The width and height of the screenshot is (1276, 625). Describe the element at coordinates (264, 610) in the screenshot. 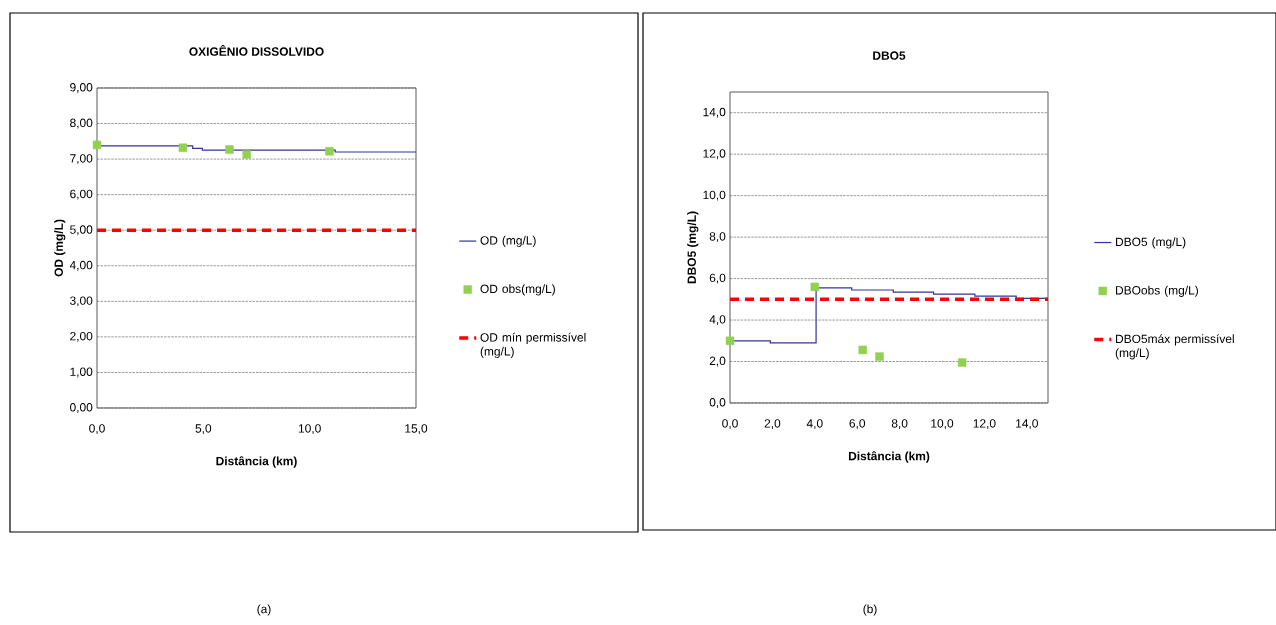

I see `text: (a)` at that location.